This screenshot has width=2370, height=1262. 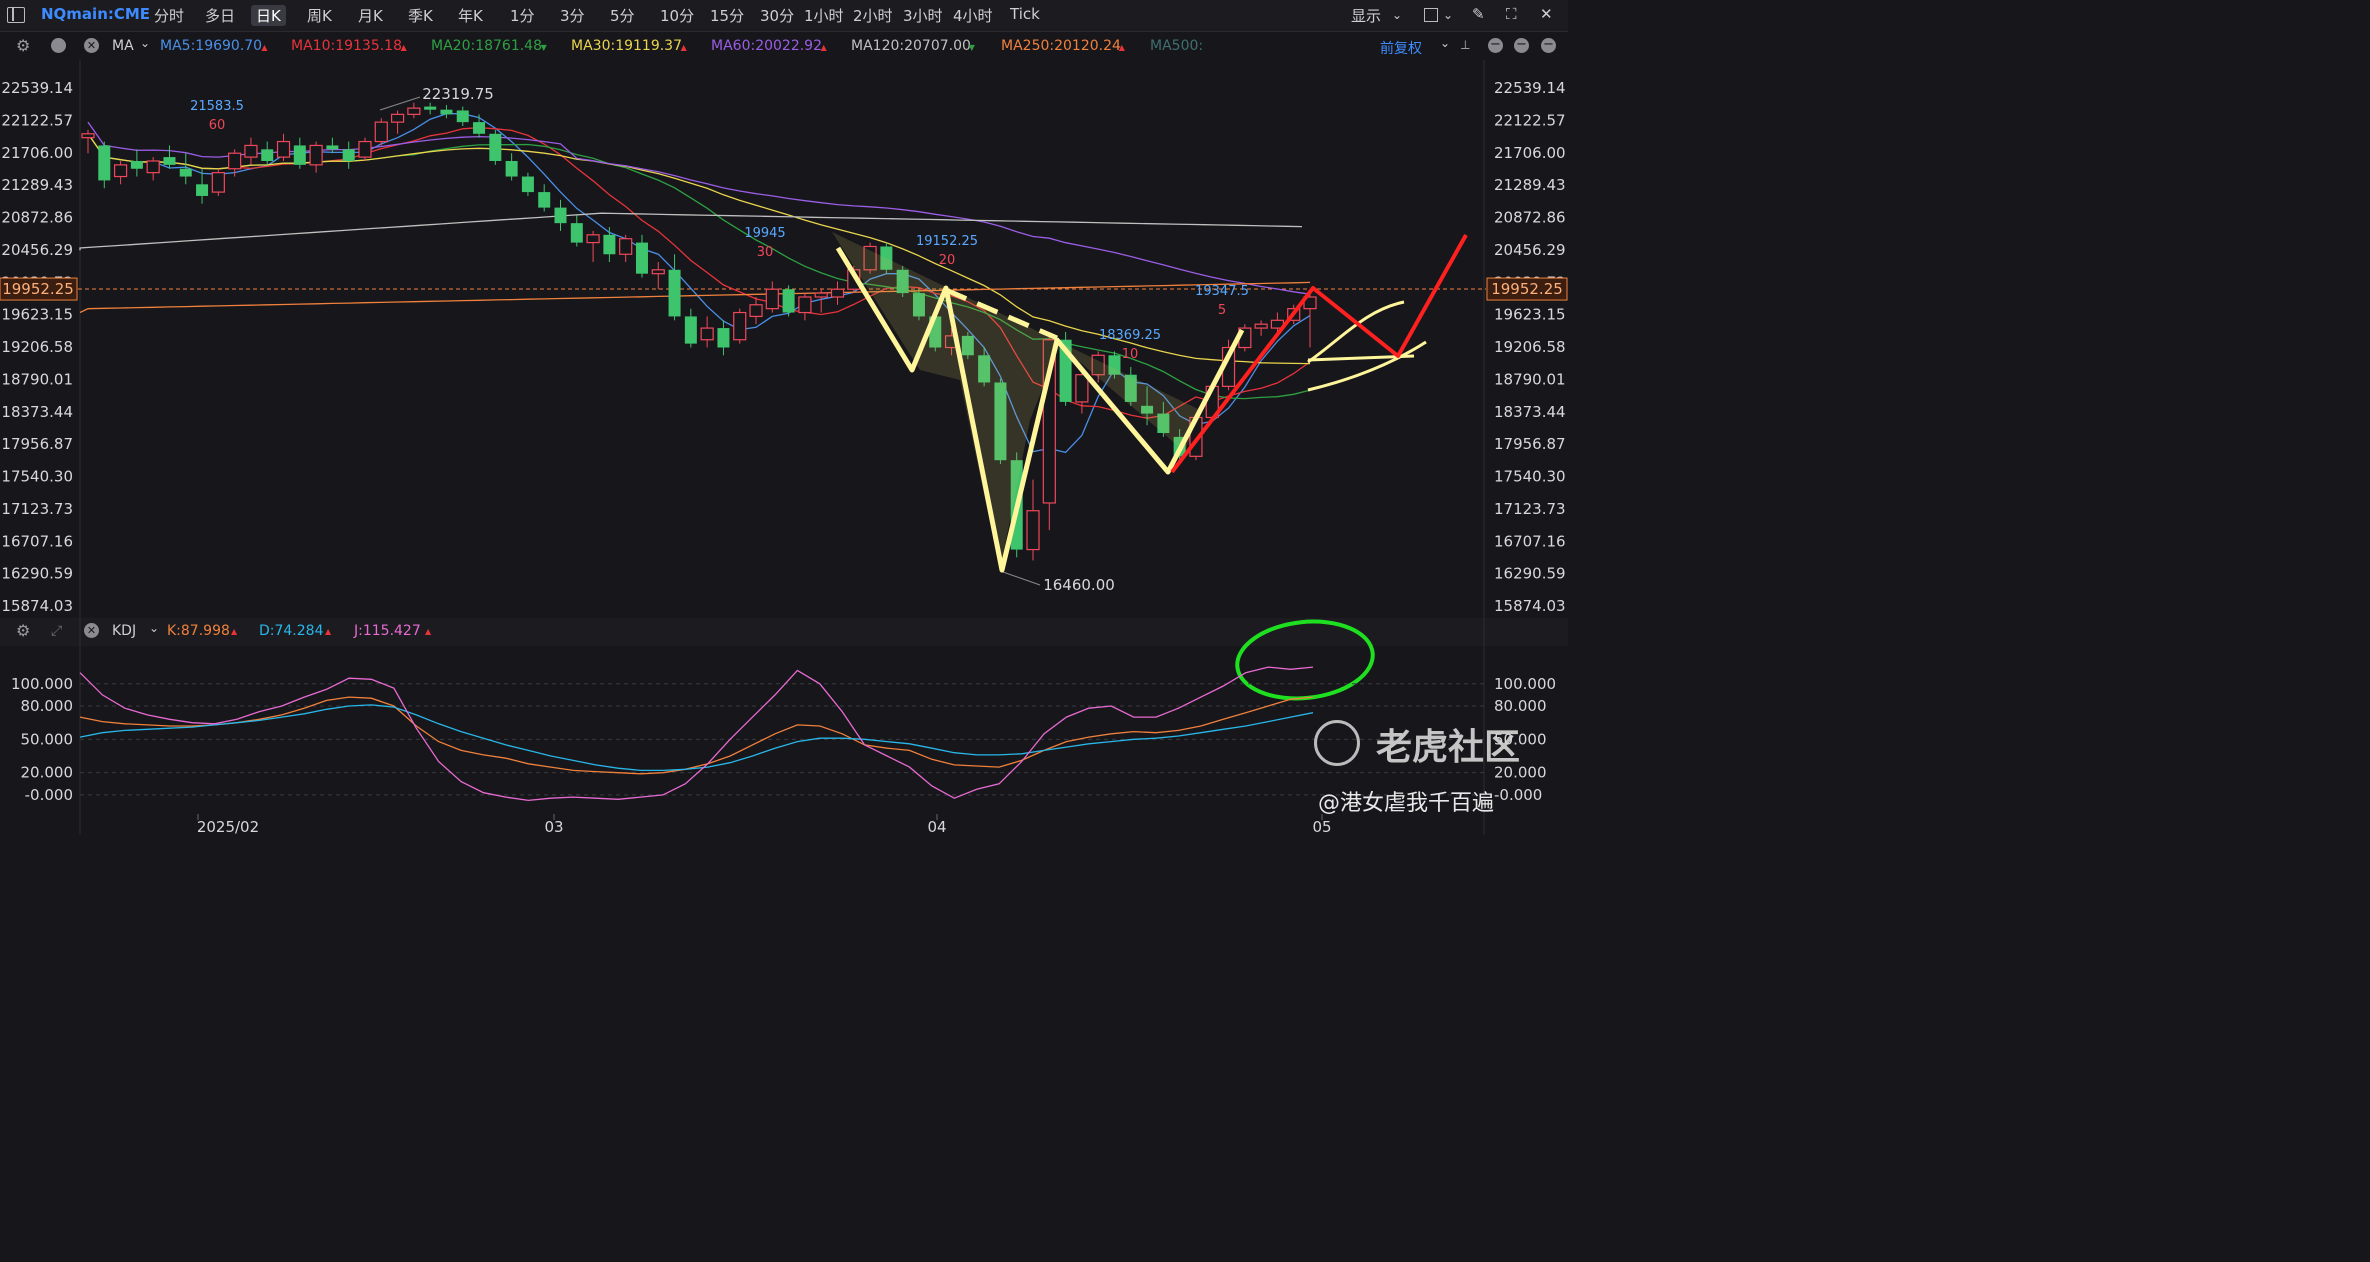 What do you see at coordinates (923, 16) in the screenshot?
I see `period-tab-15: 3小时` at bounding box center [923, 16].